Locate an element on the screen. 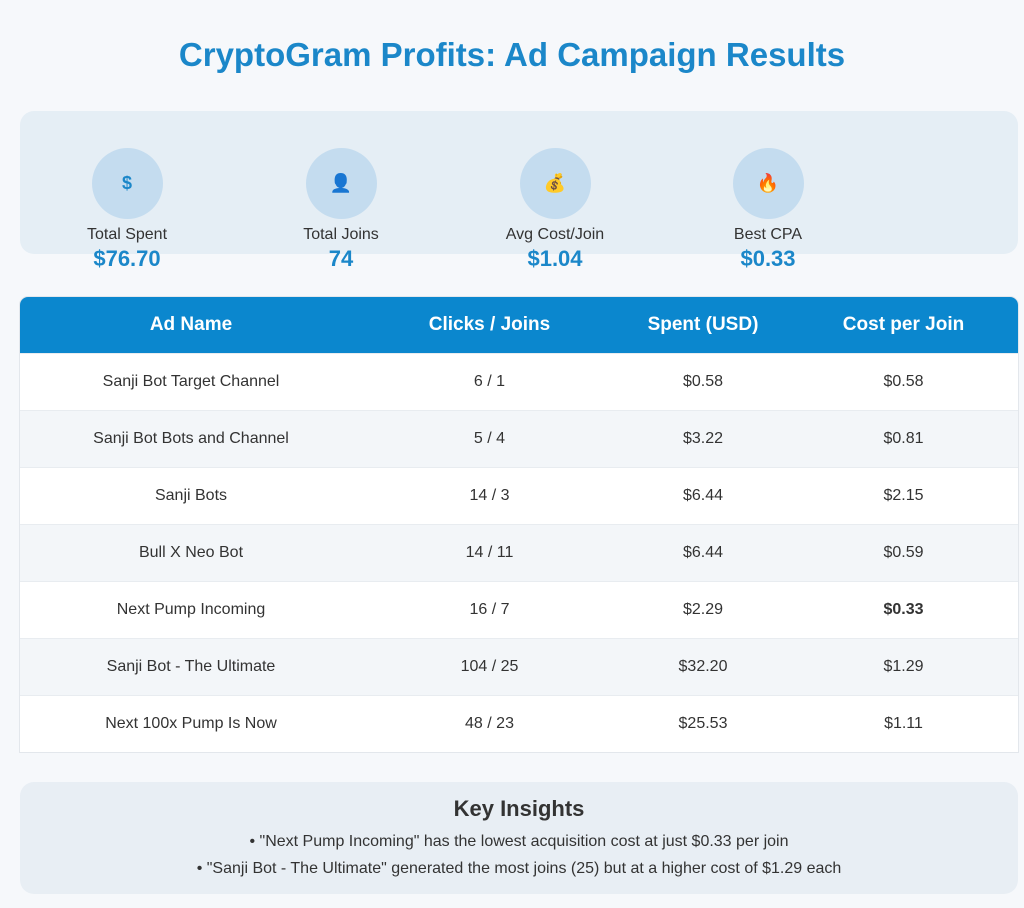 Image resolution: width=1024 pixels, height=908 pixels. cell-ad-name: Next 100x Pump Is Now is located at coordinates (191, 723).